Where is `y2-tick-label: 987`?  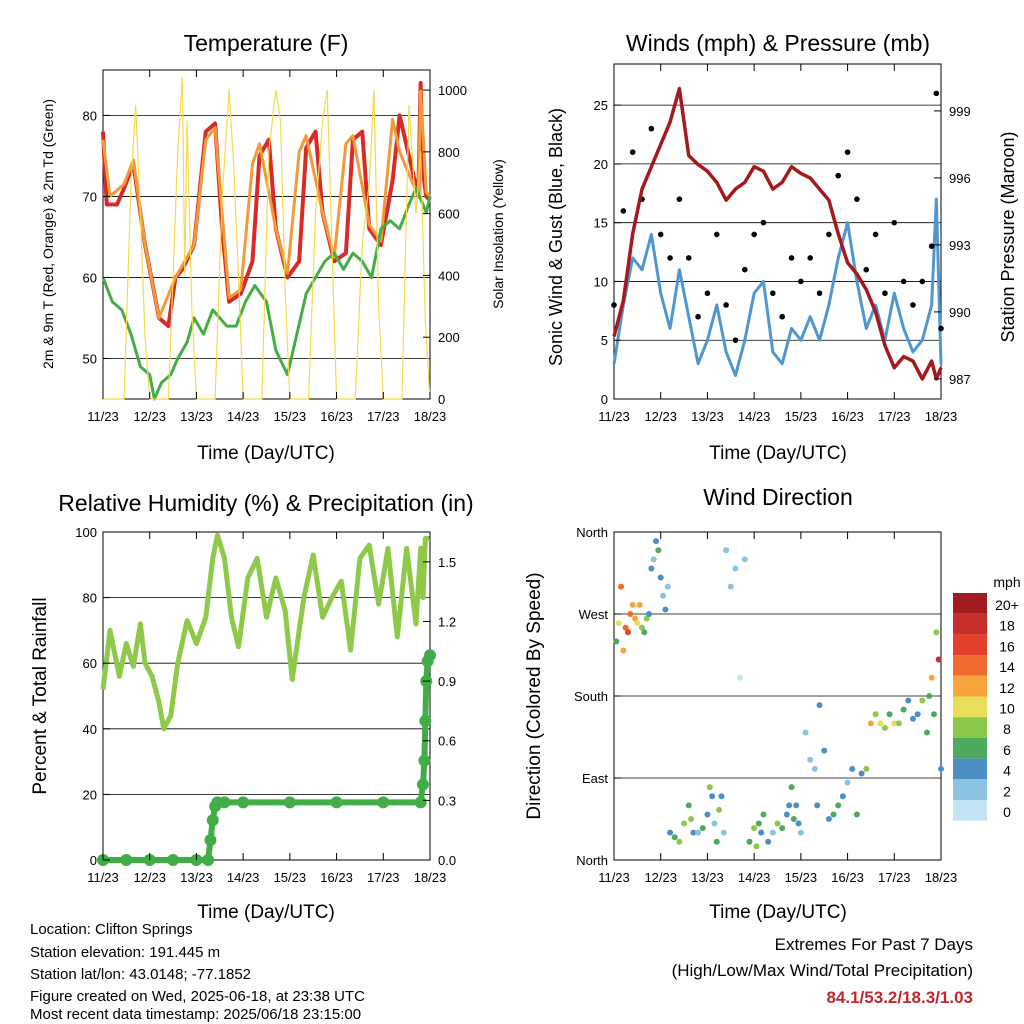
y2-tick-label: 987 is located at coordinates (960, 379).